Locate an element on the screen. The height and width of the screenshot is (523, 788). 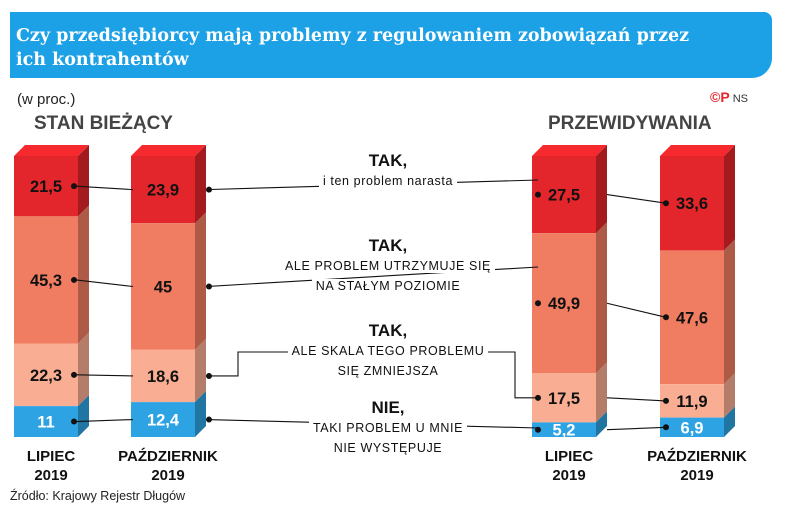
category-description: TAKI PROBLEM U MNIE is located at coordinates (388, 428).